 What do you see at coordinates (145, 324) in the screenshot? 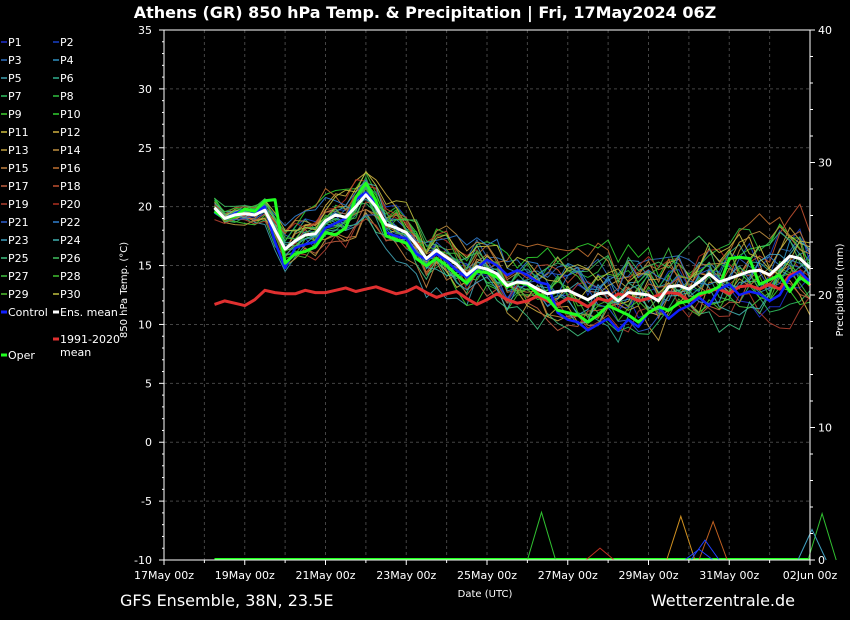
I see `y-tick-label: 10` at bounding box center [145, 324].